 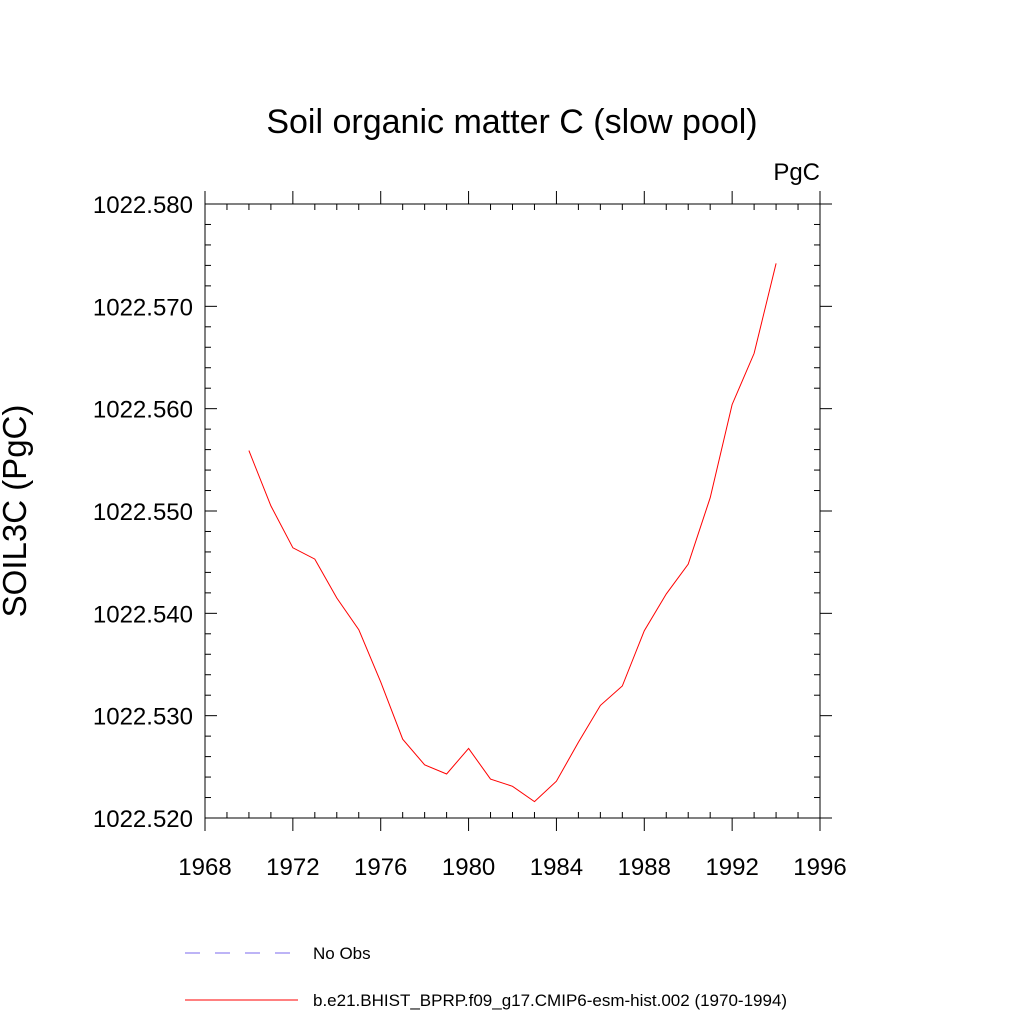 I want to click on x-tick-label: 1972, so click(x=292, y=867).